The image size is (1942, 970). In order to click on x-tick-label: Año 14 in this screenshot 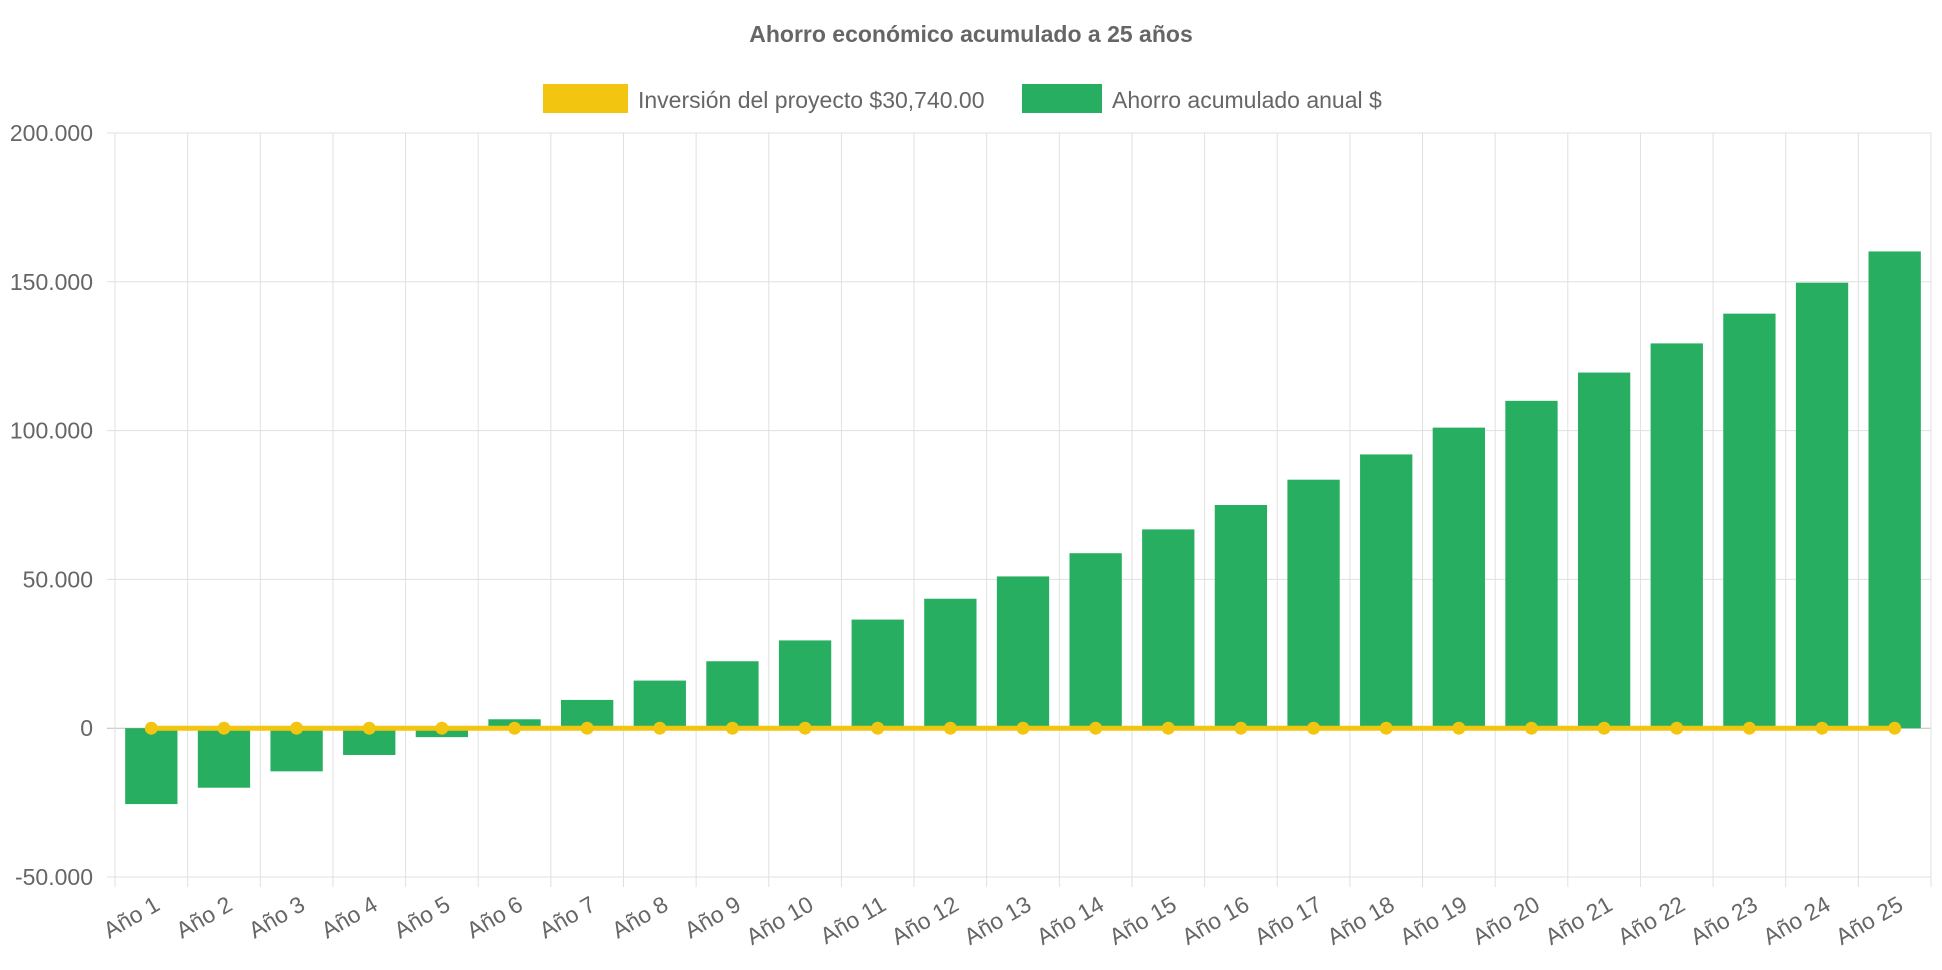, I will do `click(1070, 920)`.